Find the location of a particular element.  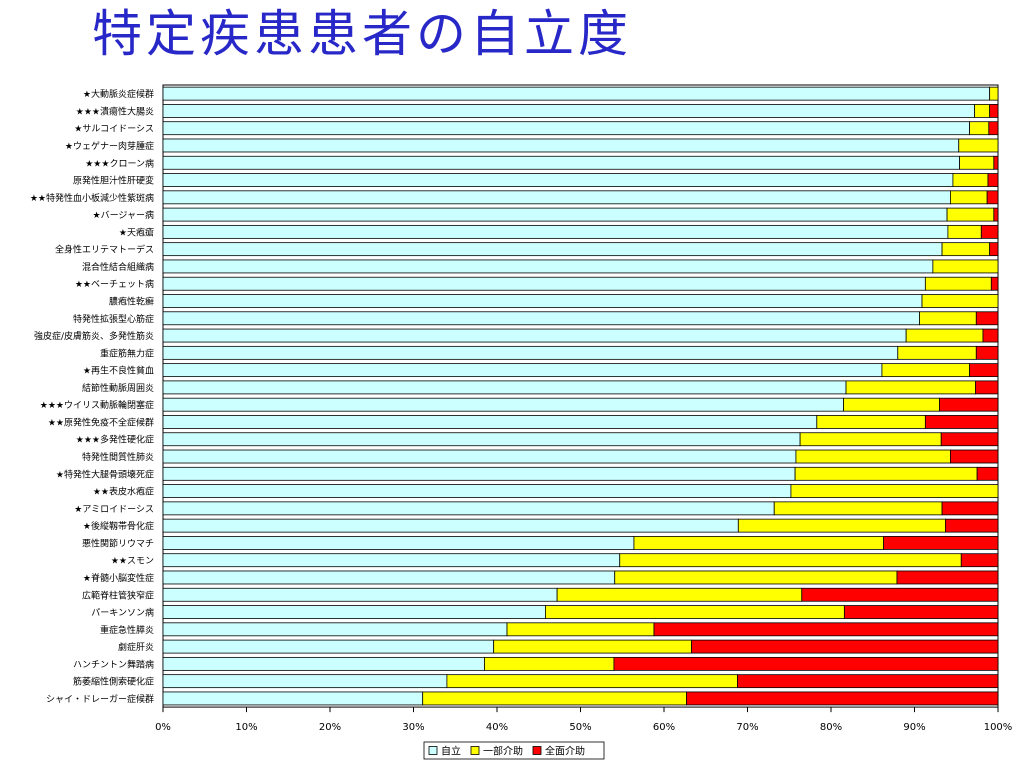

legend-box is located at coordinates (514, 750).